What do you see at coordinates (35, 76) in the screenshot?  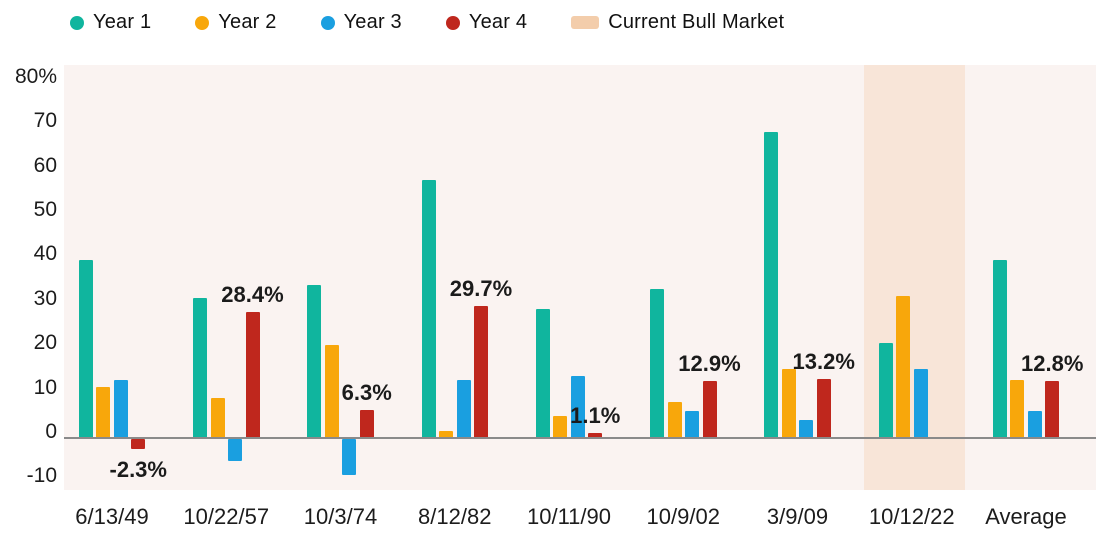 I see `y-tick-80: 80%` at bounding box center [35, 76].